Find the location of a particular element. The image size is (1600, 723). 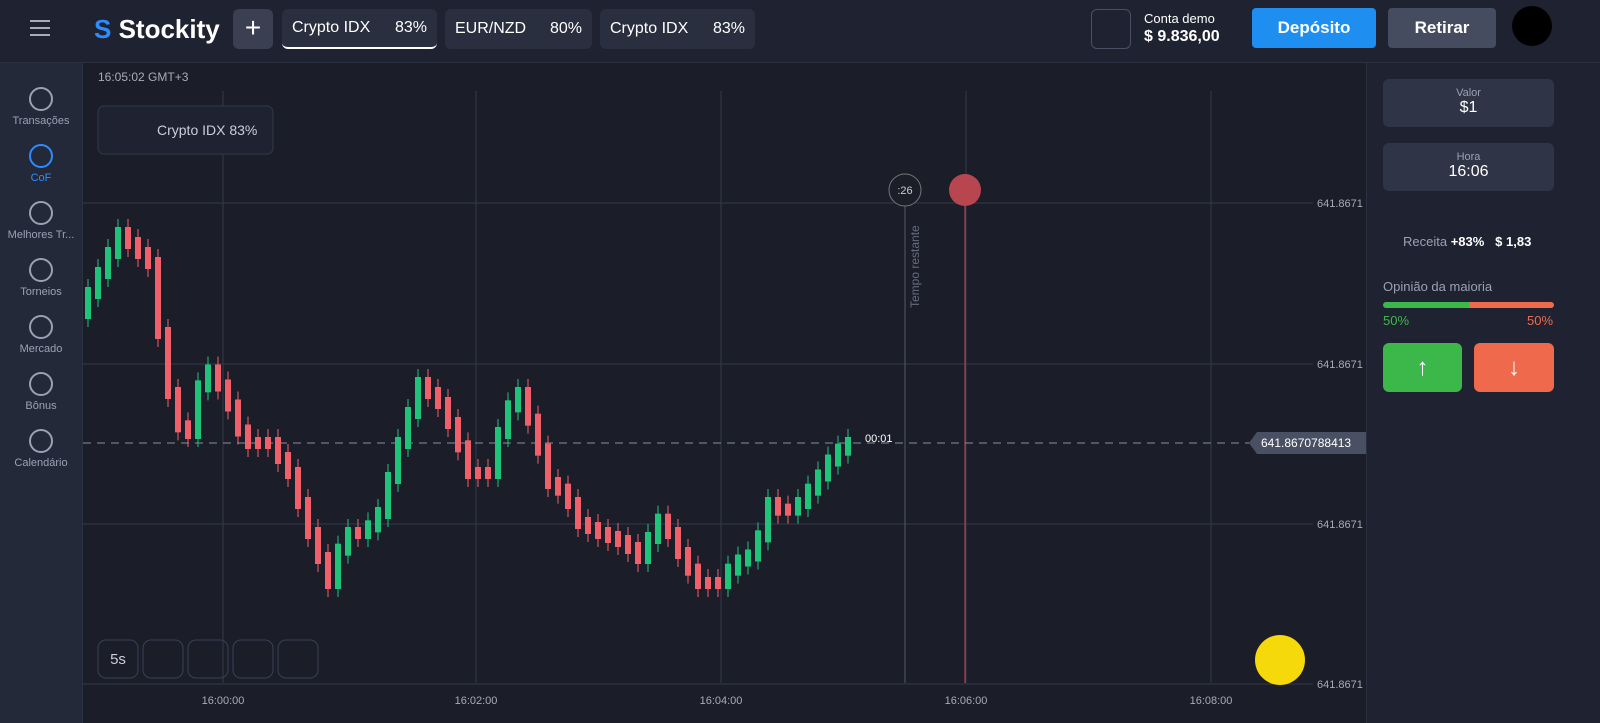

income-pct: +83% is located at coordinates (1467, 241).